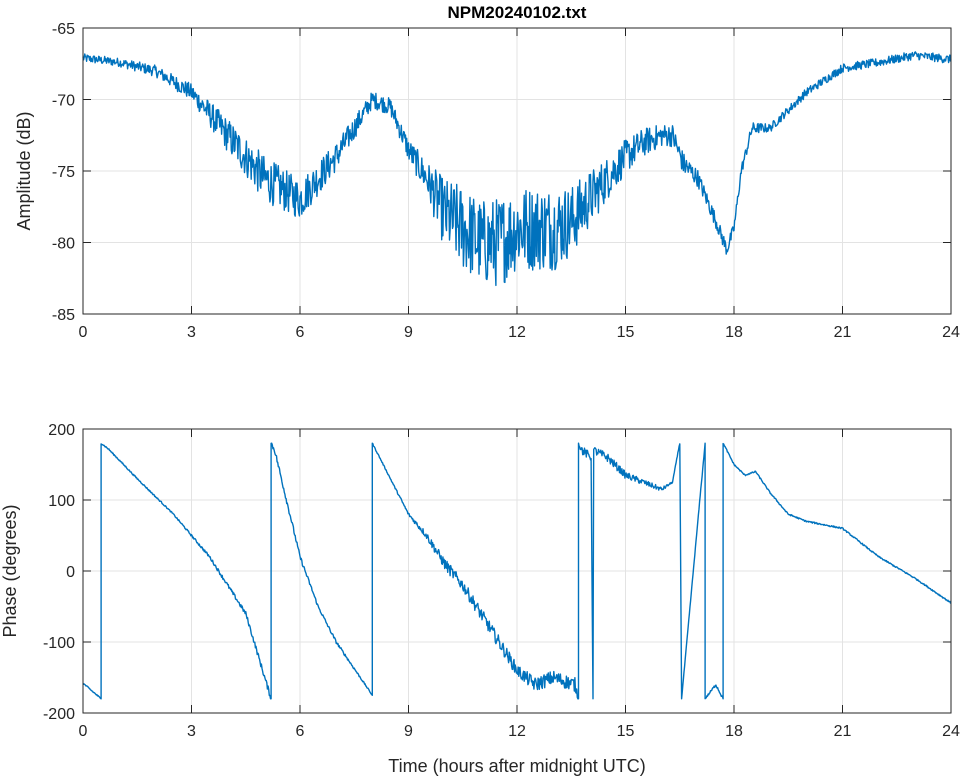 This screenshot has height=778, width=964. What do you see at coordinates (10, 570) in the screenshot?
I see `phase-y-axis-label: Phase (degrees)` at bounding box center [10, 570].